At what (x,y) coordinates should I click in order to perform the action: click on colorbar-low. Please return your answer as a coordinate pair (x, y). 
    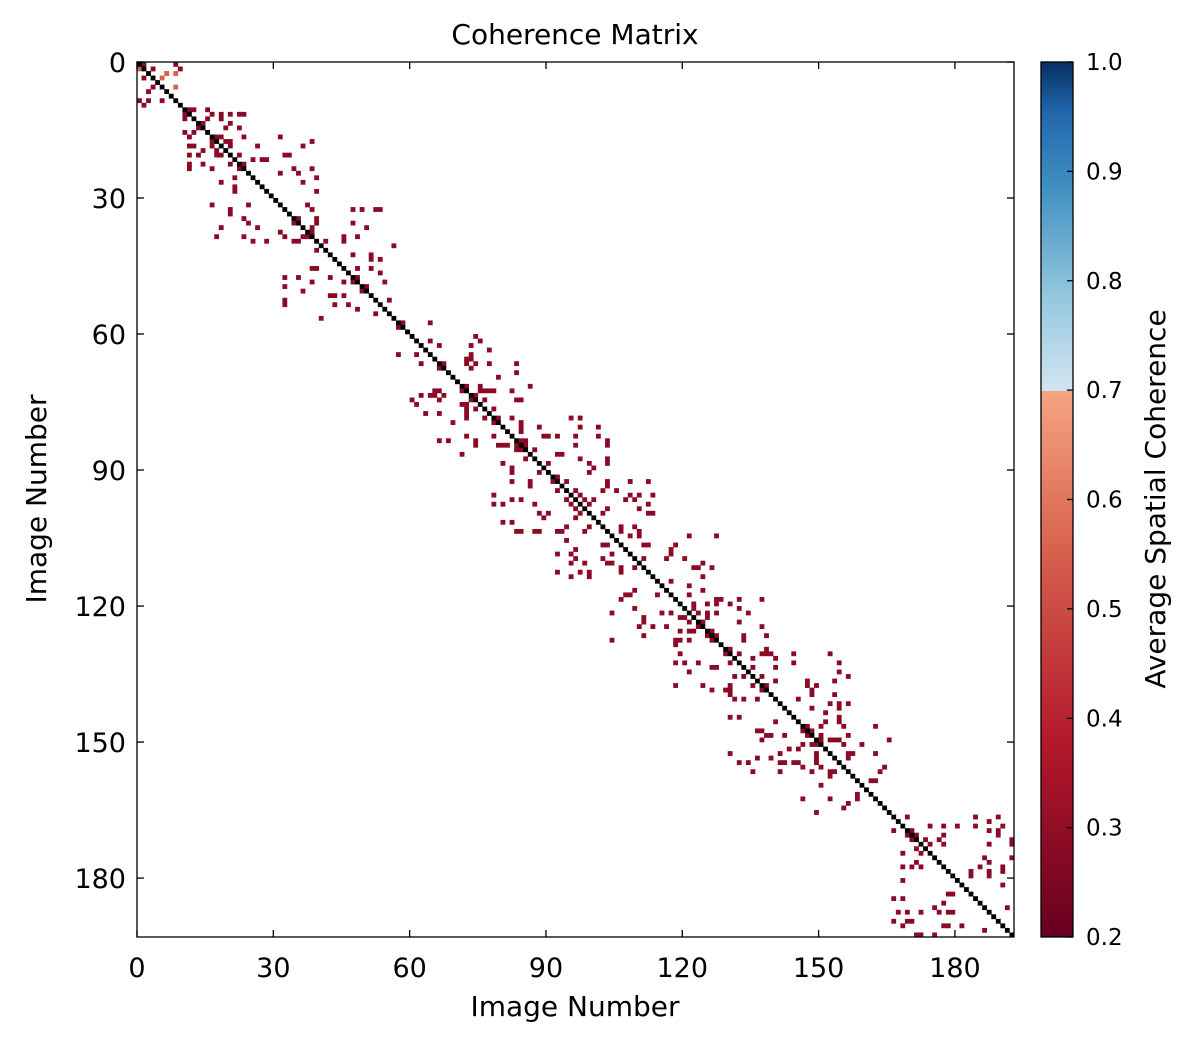
    Looking at the image, I should click on (1057, 664).